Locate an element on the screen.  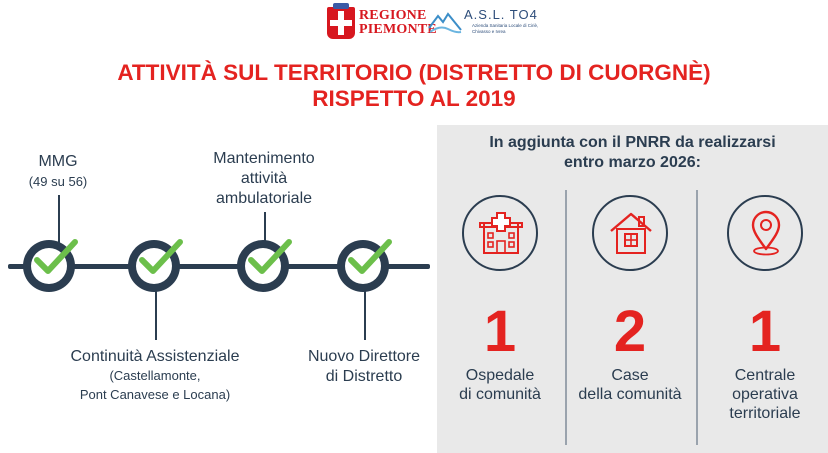
ospedale-label-2: di comunità is located at coordinates (500, 394).